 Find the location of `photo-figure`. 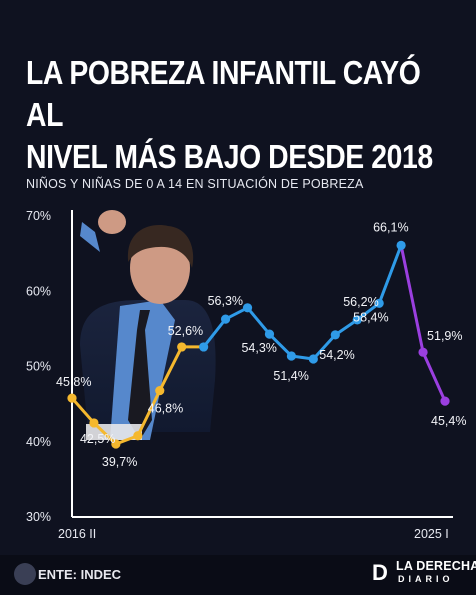

photo-figure is located at coordinates (148, 325).